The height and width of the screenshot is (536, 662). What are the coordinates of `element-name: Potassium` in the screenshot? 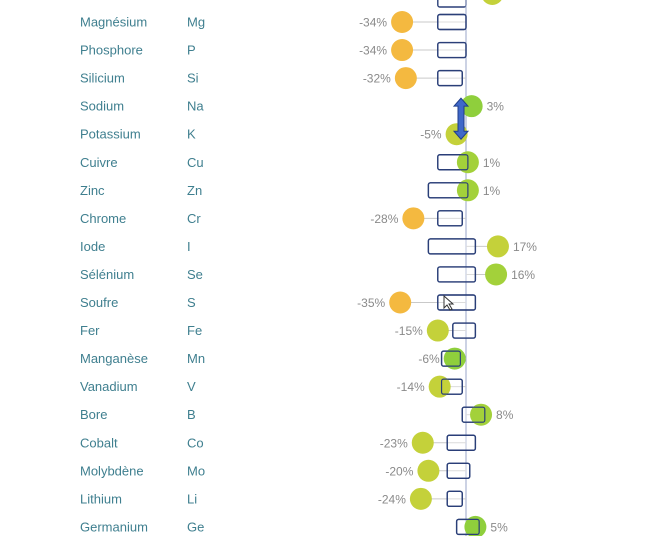 It's located at (110, 134).